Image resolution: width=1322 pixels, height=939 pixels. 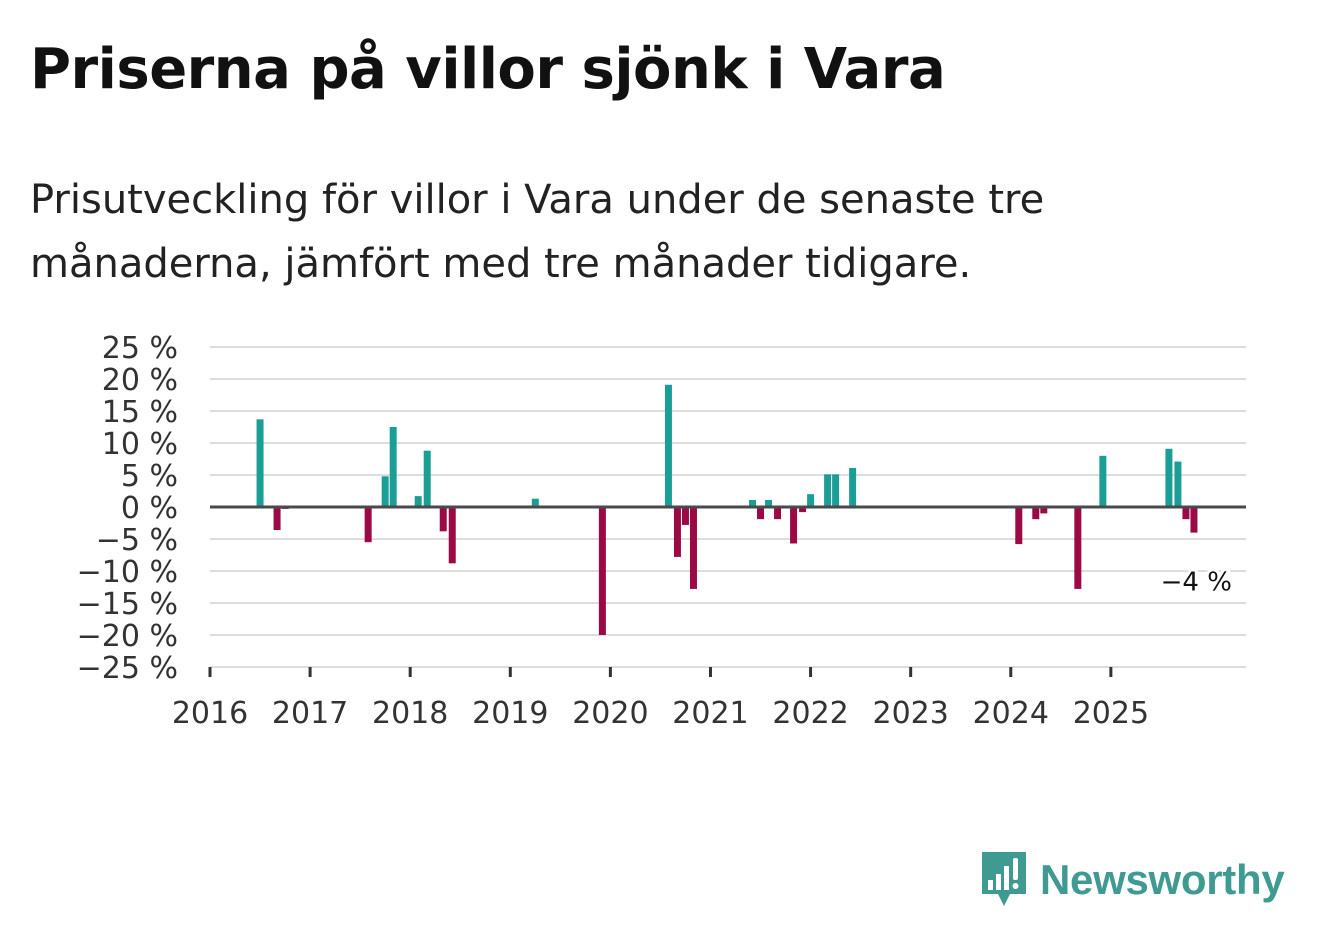 I want to click on y-tick-label: −10 %, so click(x=127, y=572).